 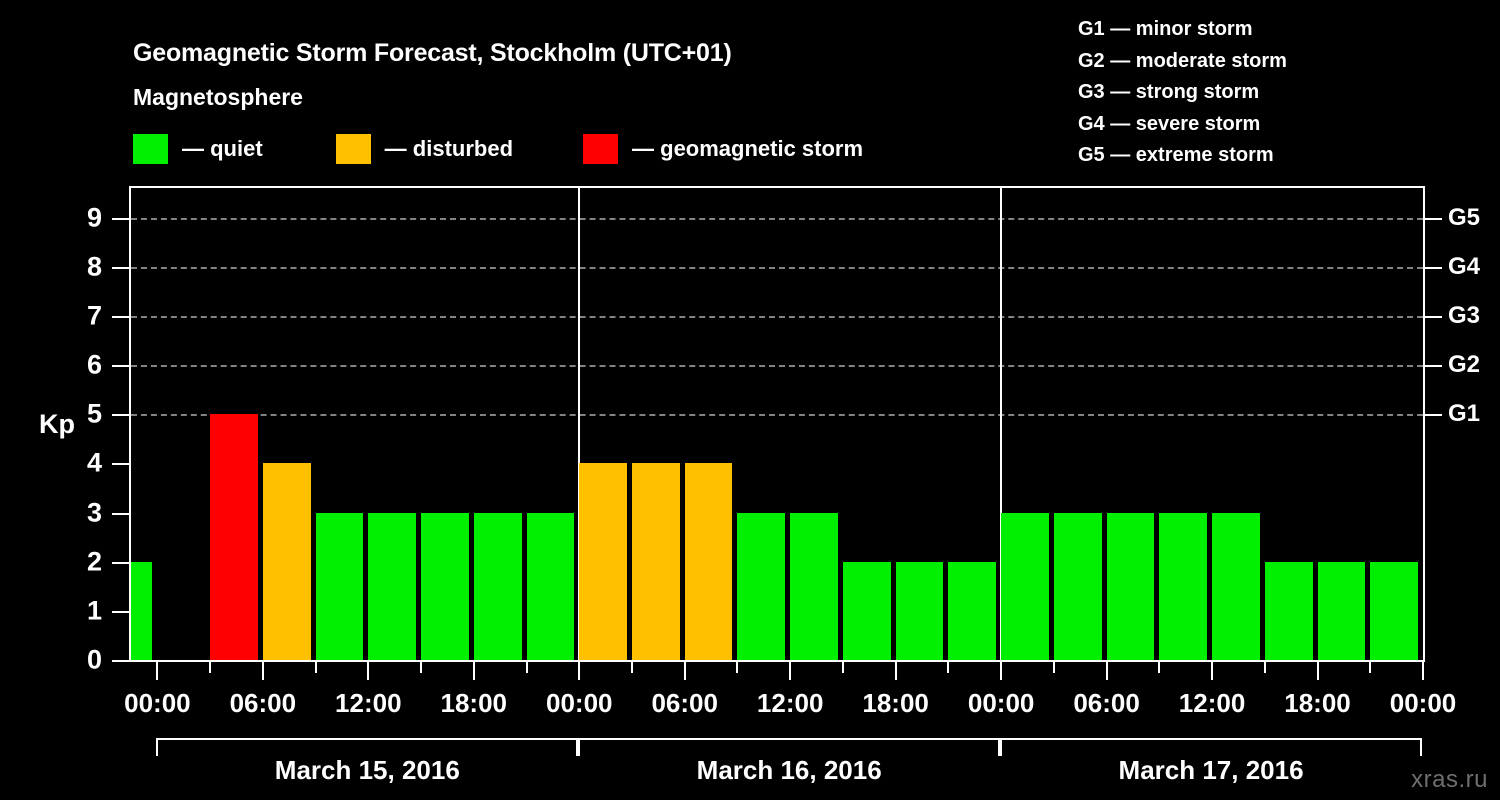 What do you see at coordinates (94, 315) in the screenshot?
I see `y-tick-label: 7` at bounding box center [94, 315].